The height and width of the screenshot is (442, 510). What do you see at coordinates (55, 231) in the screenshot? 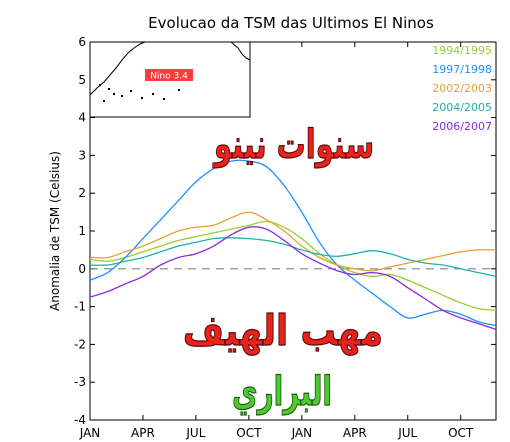
I see `y-axis-label: Anomalia de TSM (Celsius)` at bounding box center [55, 231].